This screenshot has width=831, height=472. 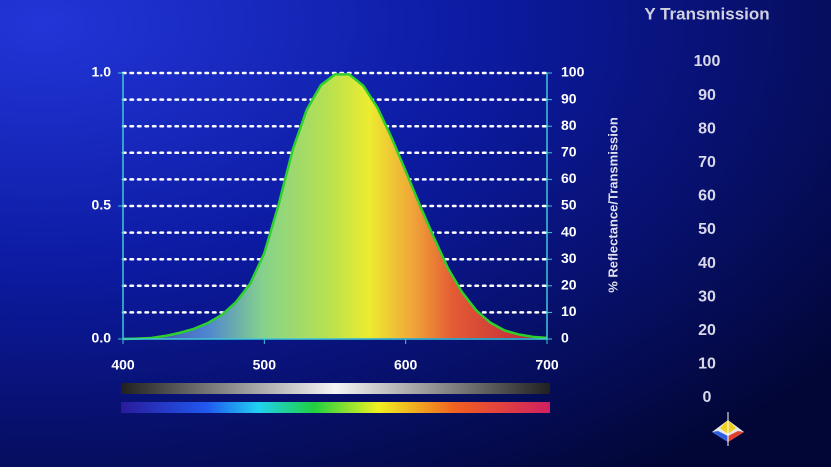 I want to click on y-tick-label: 0.5, so click(x=102, y=205).